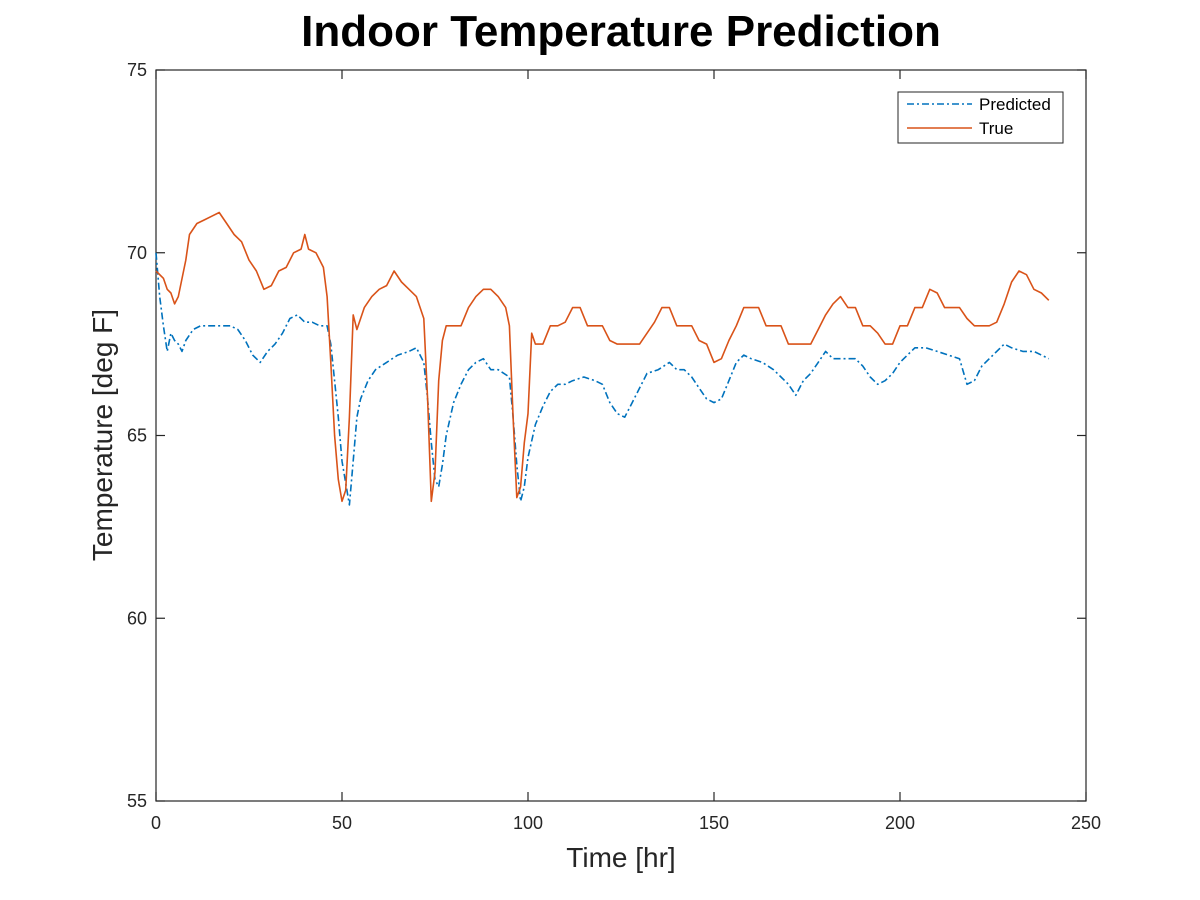  Describe the element at coordinates (1086, 823) in the screenshot. I see `x-tick-label: 250` at that location.